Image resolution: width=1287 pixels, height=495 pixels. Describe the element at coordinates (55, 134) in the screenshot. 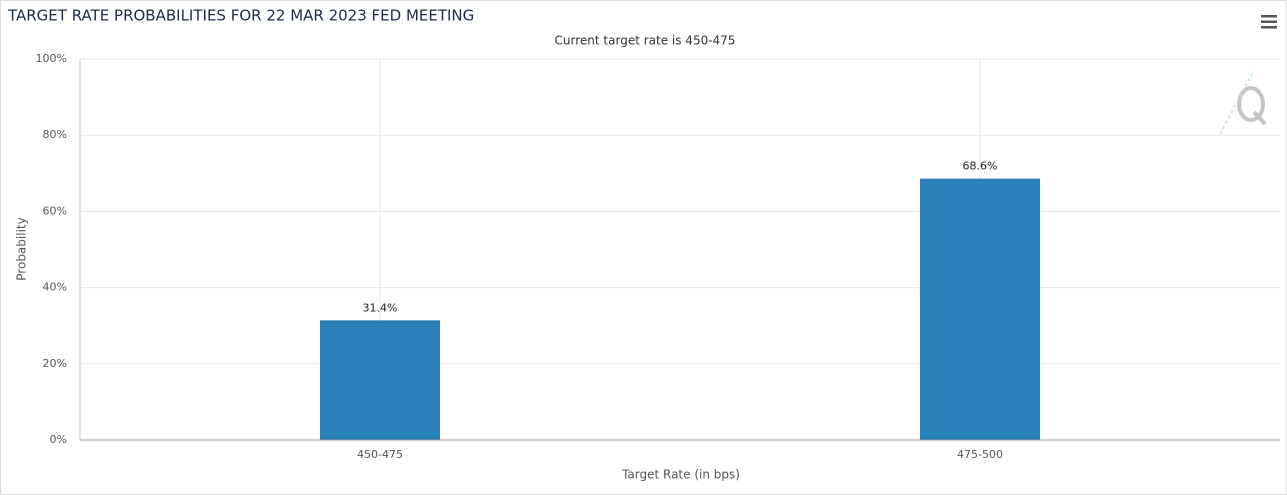

I see `y-tick-label: 80%` at that location.